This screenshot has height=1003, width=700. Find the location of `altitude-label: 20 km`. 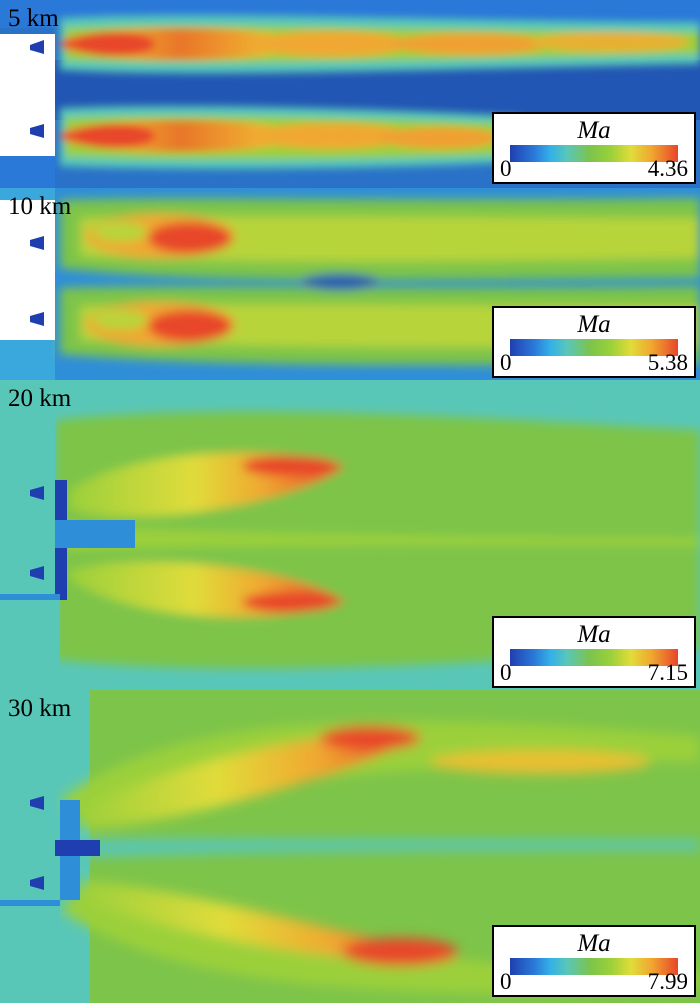

altitude-label: 20 km is located at coordinates (40, 398).